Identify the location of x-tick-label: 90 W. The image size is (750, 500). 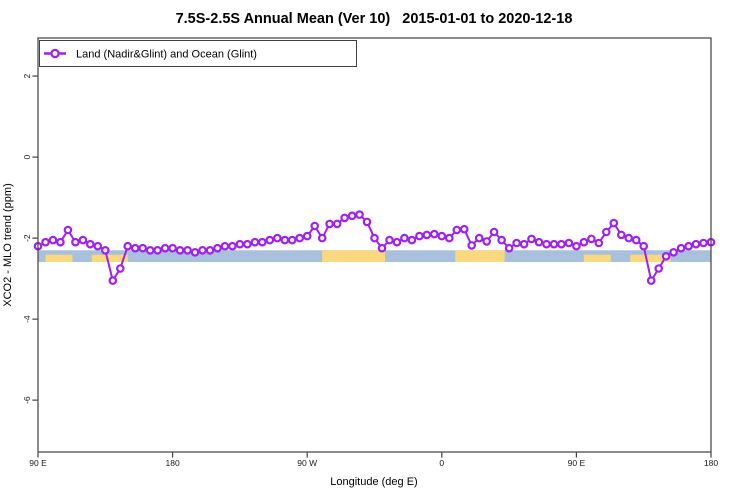
(307, 463).